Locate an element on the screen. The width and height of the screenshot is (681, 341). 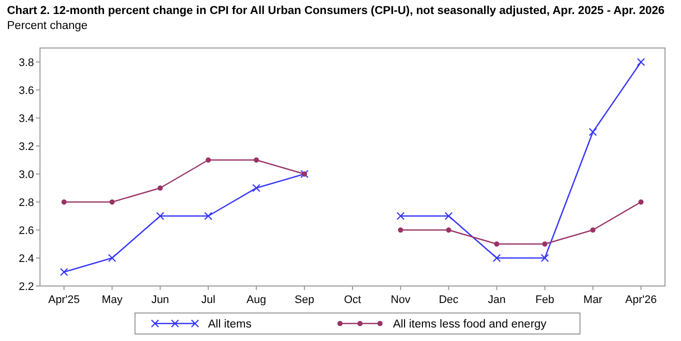
y-tick-label: 2.8 is located at coordinates (26, 202).